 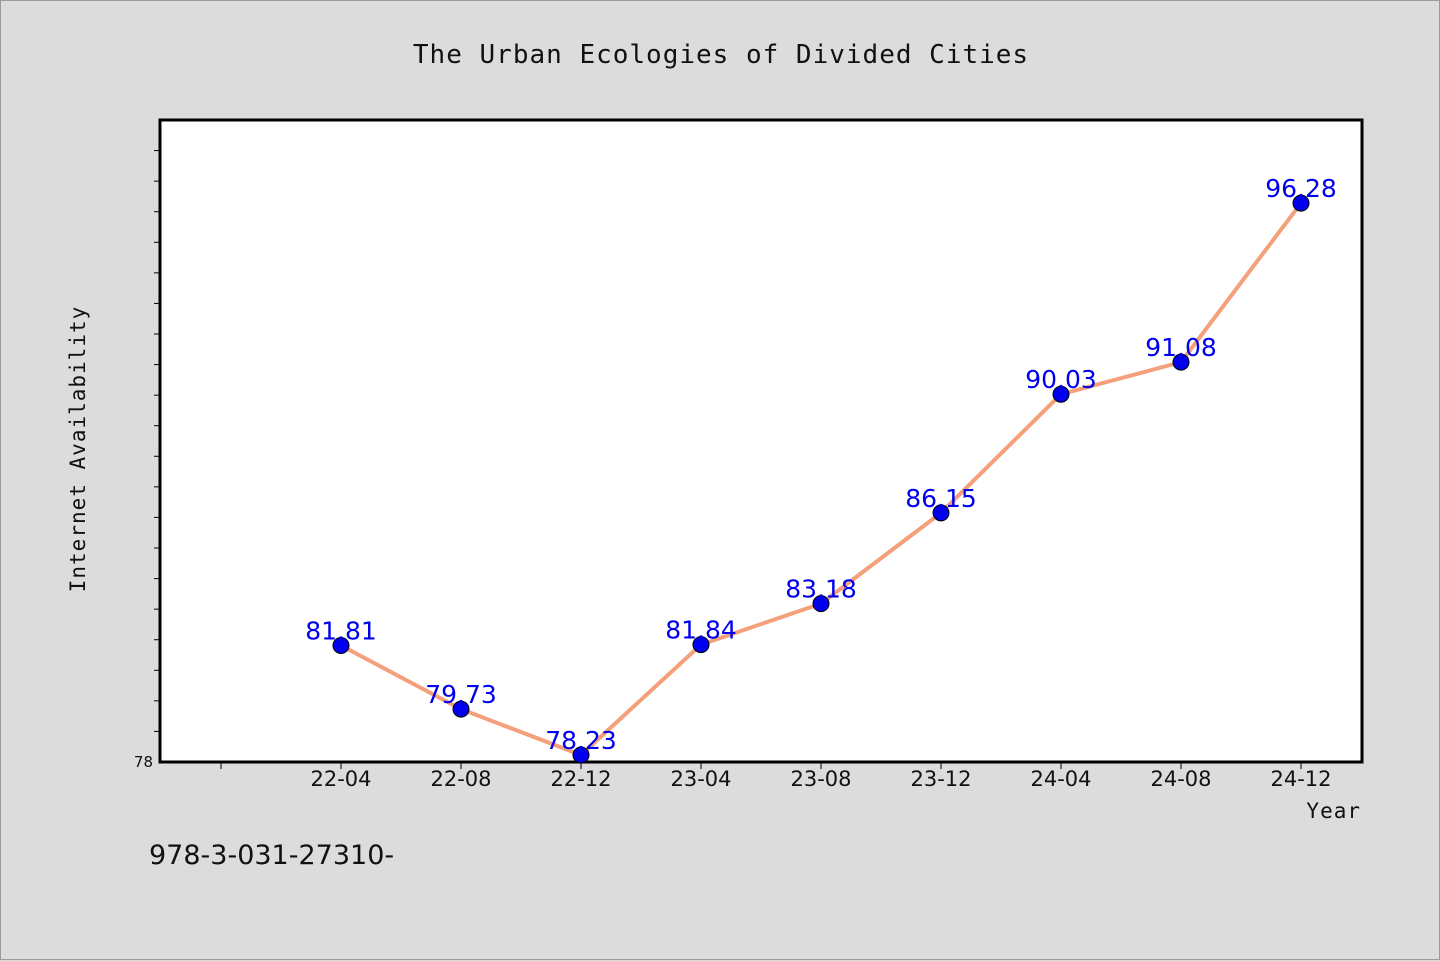 I want to click on y-axis-label: Internet Availability, so click(x=78, y=449).